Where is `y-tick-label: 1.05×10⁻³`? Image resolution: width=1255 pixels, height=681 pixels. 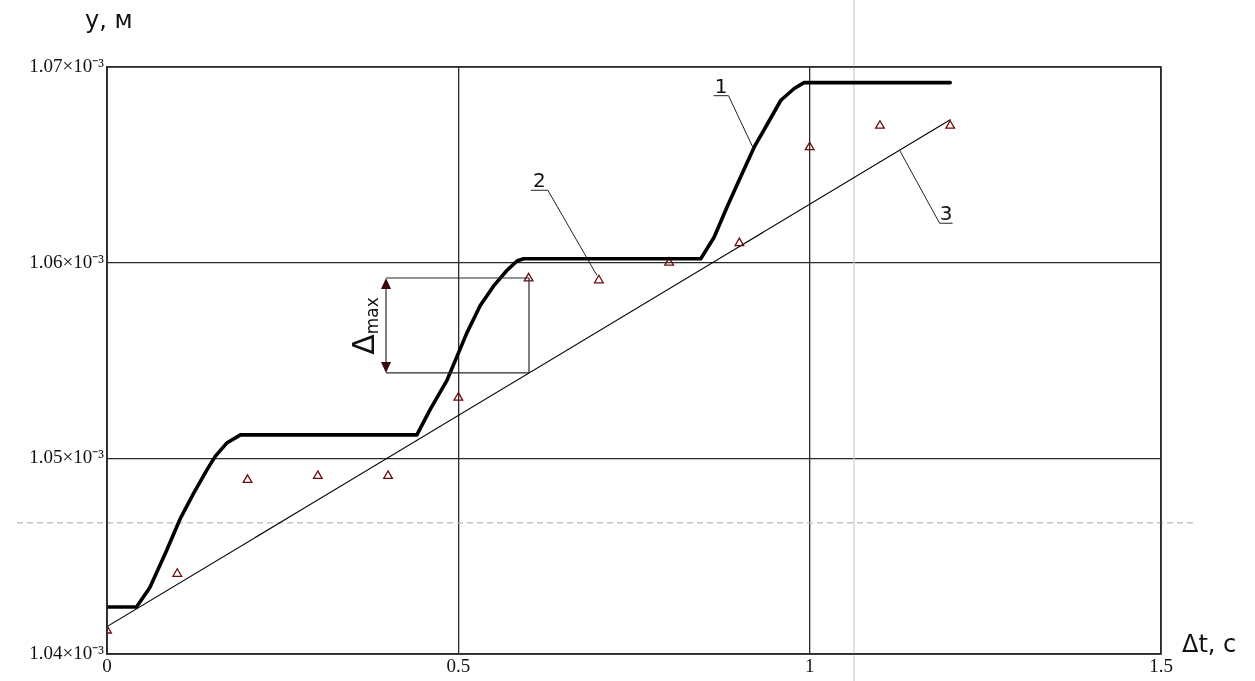 y-tick-label: 1.05×10⁻³ is located at coordinates (67, 457).